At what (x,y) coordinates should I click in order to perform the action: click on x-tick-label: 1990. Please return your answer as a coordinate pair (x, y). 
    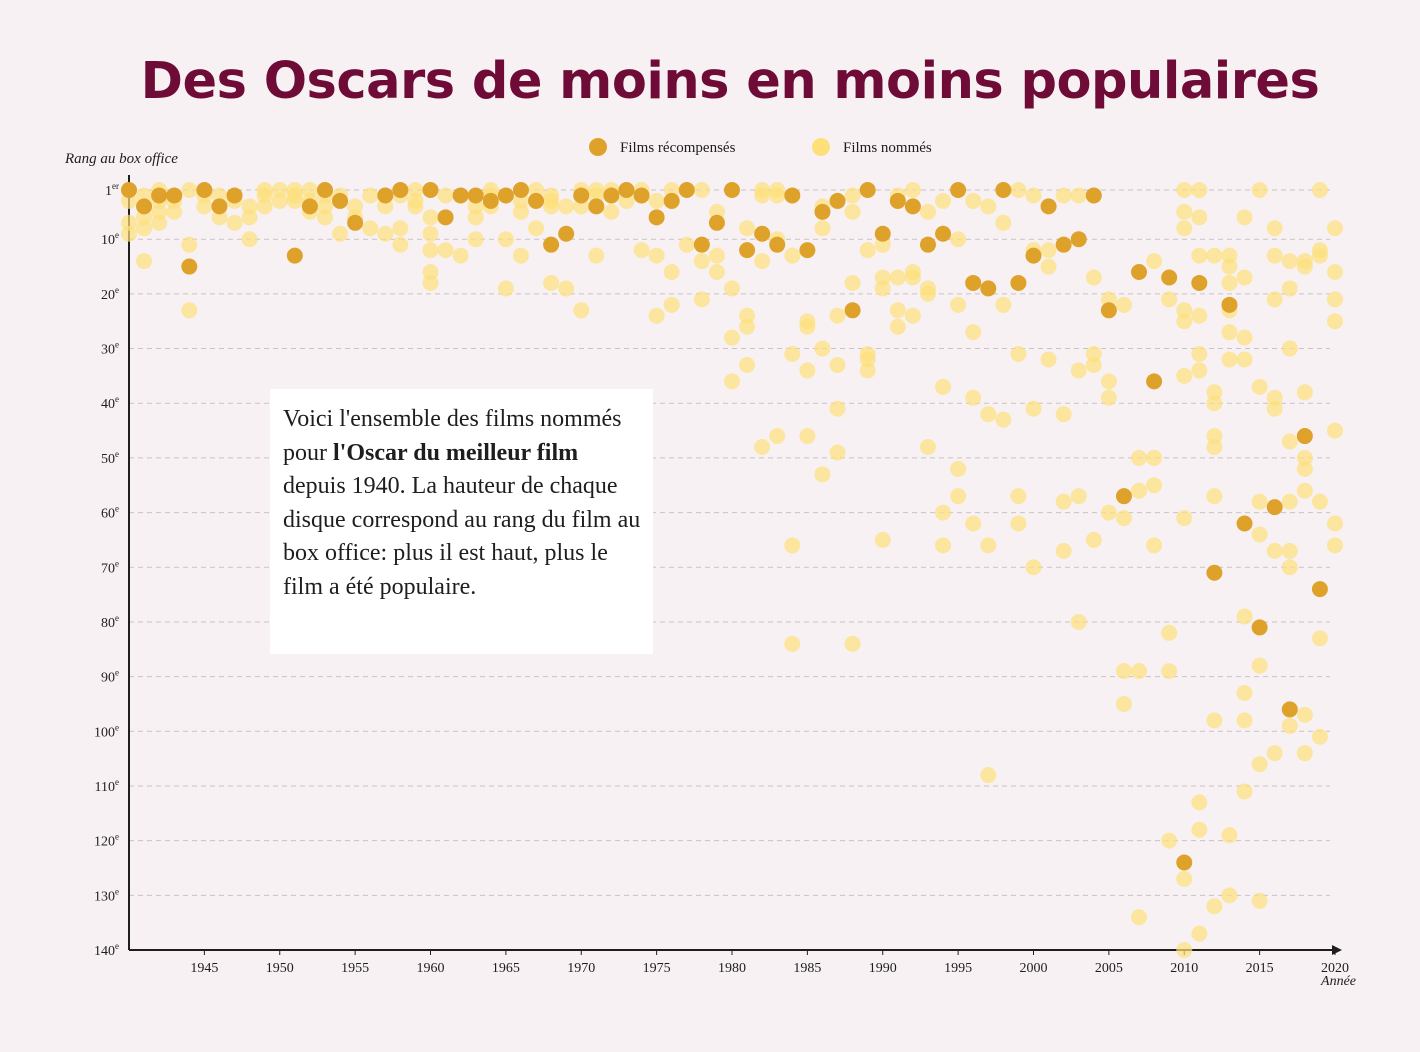
    Looking at the image, I should click on (883, 968).